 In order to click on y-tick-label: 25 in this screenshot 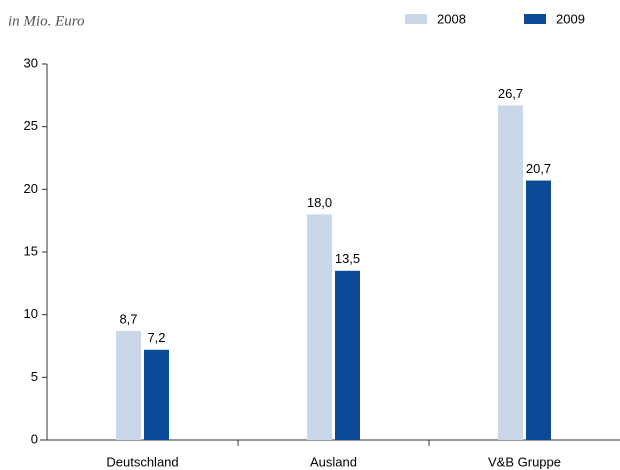, I will do `click(31, 125)`.